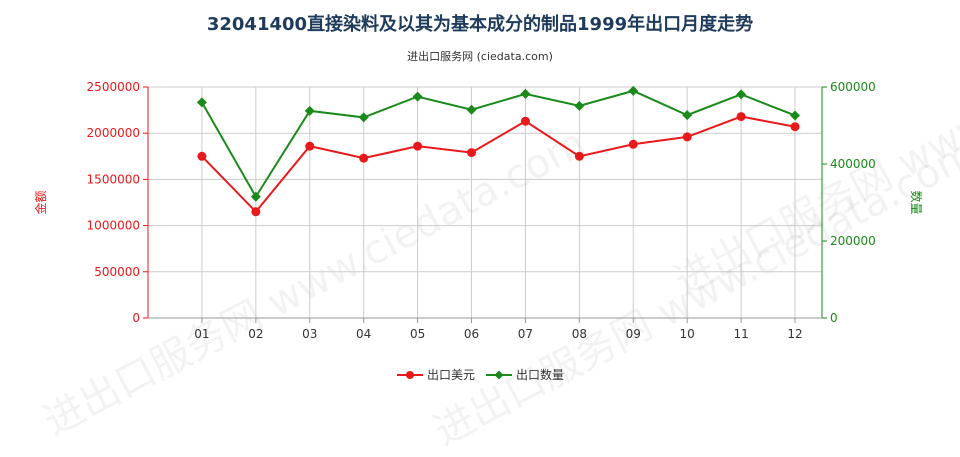 This screenshot has height=457, width=960. Describe the element at coordinates (255, 334) in the screenshot. I see `x-axis-tick-label: 02` at that location.